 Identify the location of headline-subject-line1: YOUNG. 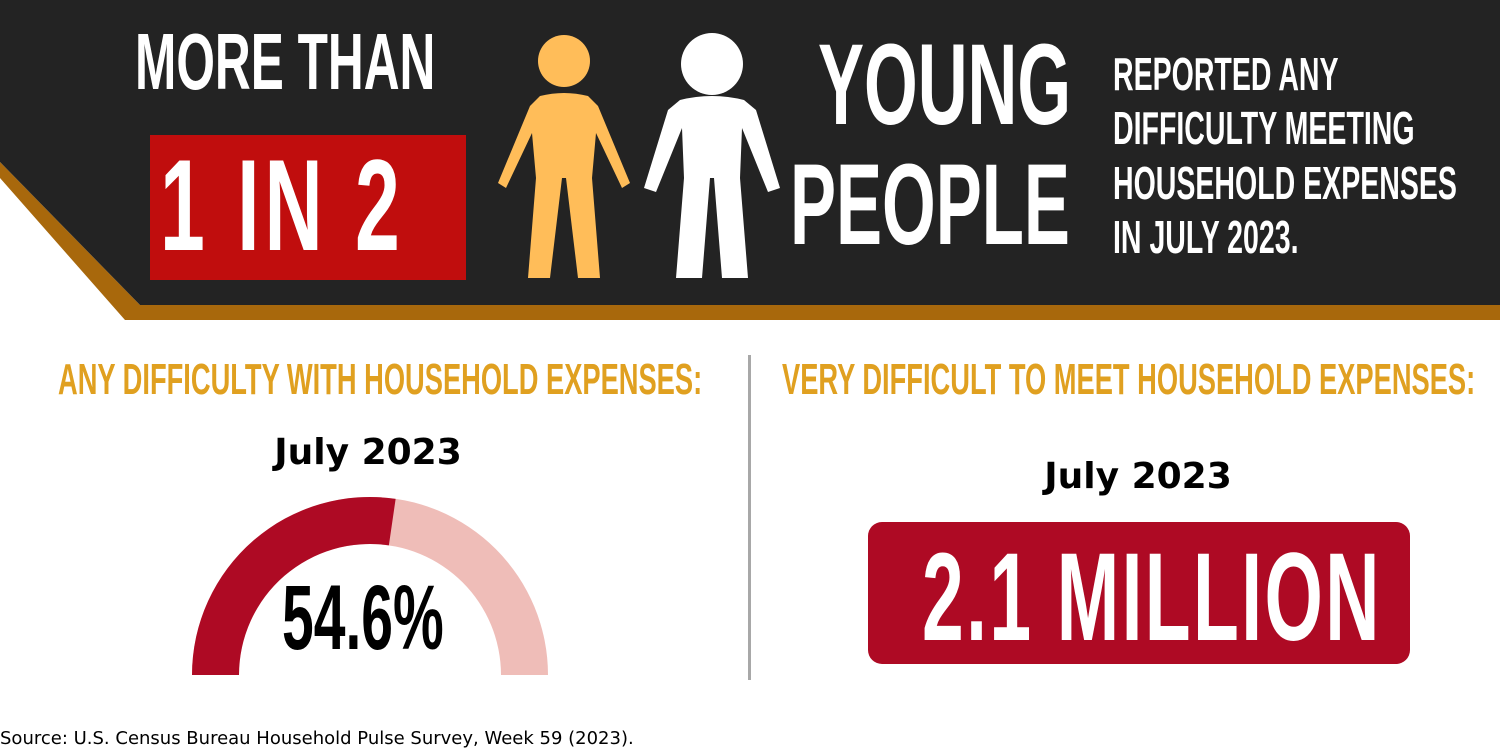
(945, 85).